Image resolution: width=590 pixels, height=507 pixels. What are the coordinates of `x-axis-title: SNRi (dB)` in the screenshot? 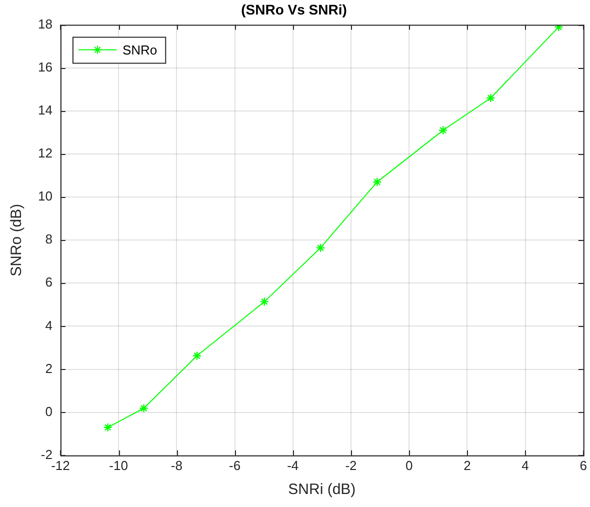 It's located at (322, 489).